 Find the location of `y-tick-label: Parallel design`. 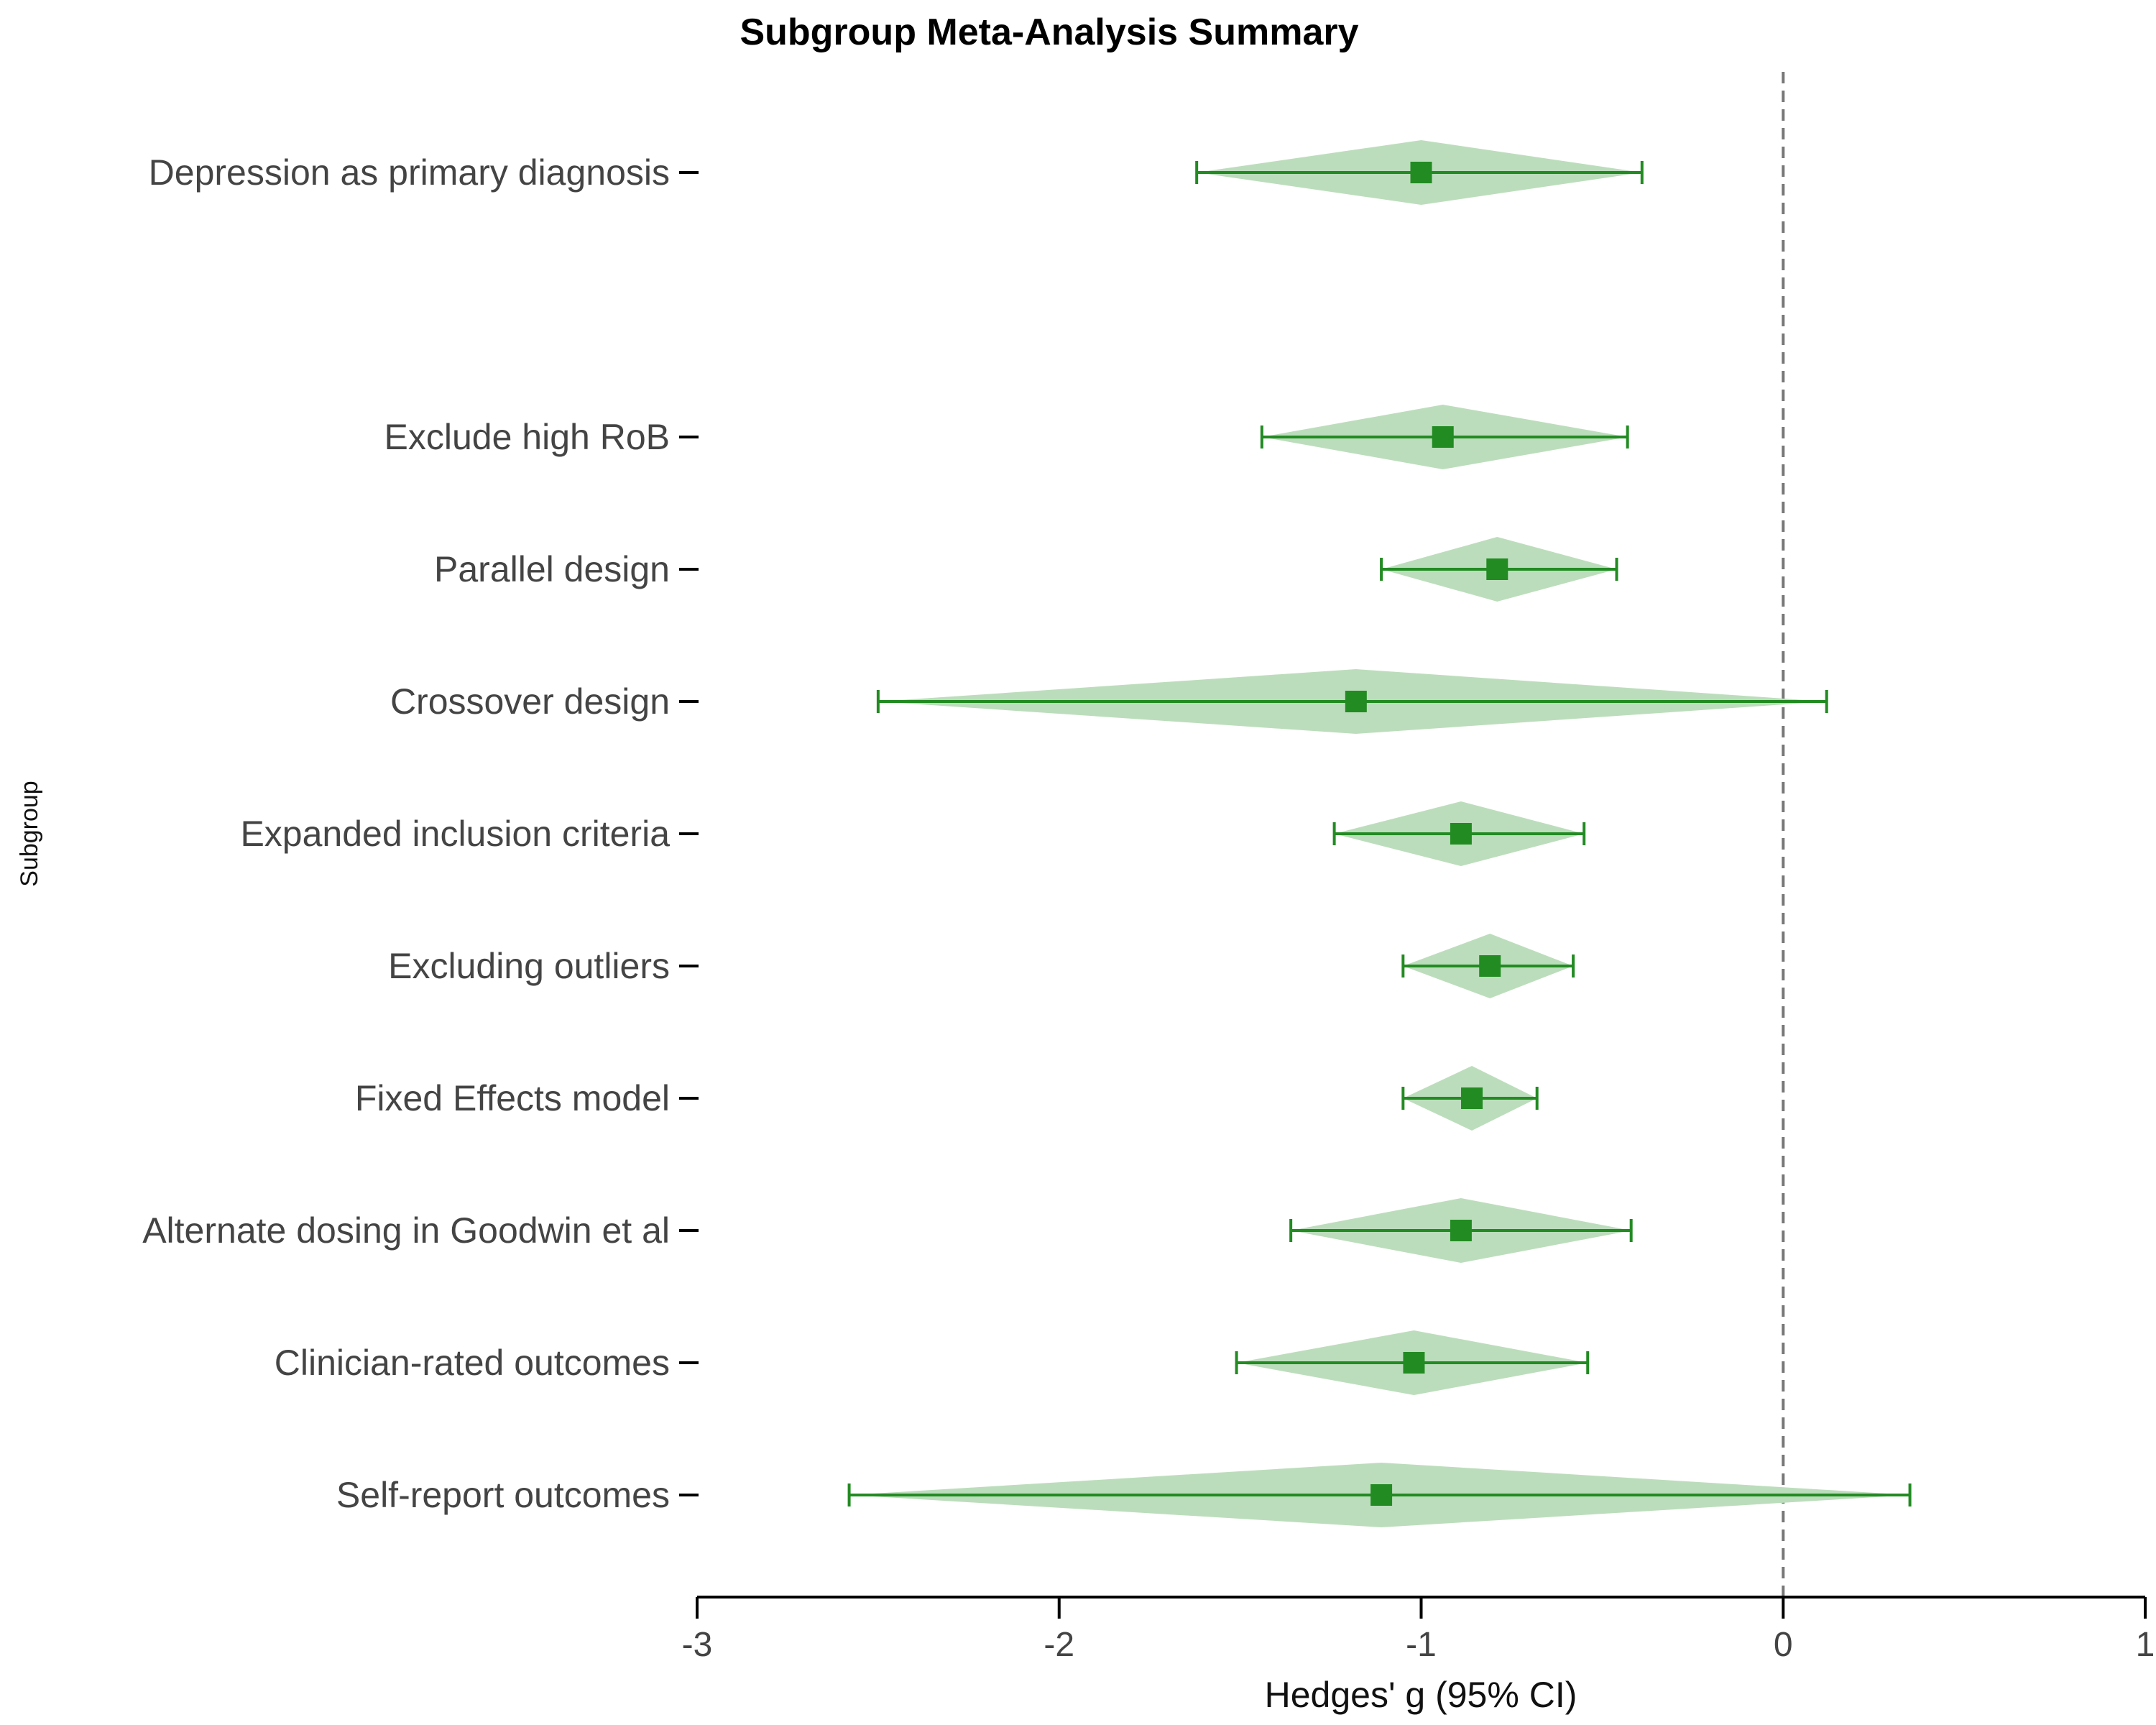

y-tick-label: Parallel design is located at coordinates (552, 569).